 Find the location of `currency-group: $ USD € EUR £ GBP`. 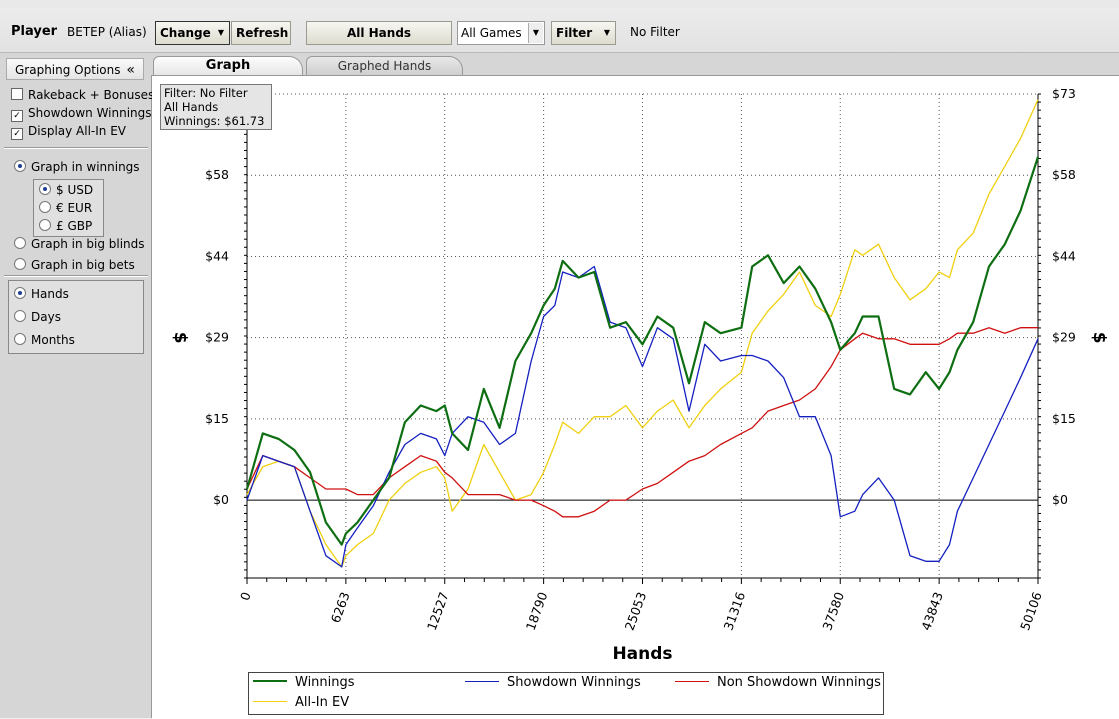

currency-group: $ USD € EUR £ GBP is located at coordinates (68, 208).